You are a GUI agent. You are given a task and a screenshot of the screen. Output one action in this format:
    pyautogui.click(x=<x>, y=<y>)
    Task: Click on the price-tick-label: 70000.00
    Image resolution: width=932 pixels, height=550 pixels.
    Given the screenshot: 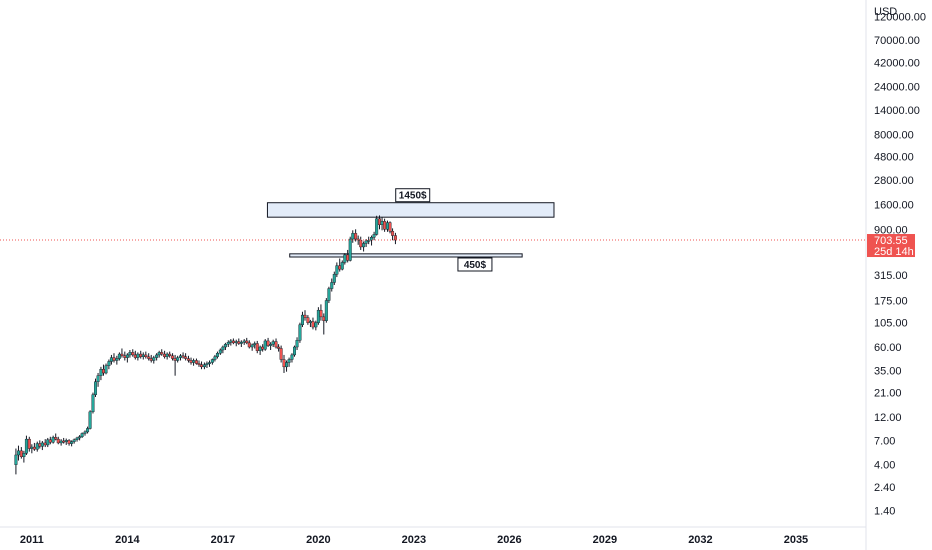 What is the action you would take?
    pyautogui.click(x=897, y=41)
    